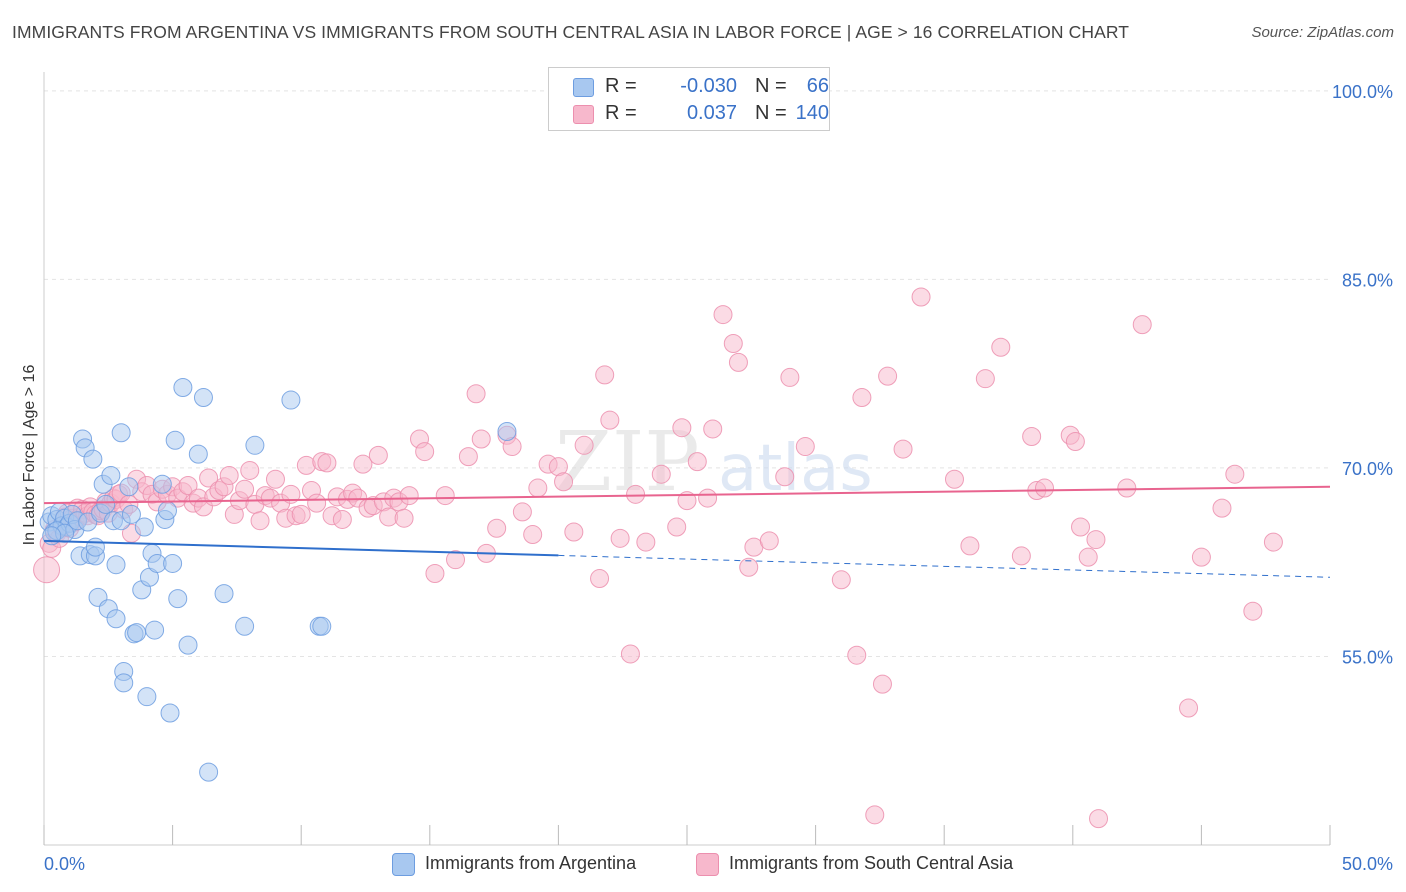 The image size is (1406, 892). What do you see at coordinates (583, 87) in the screenshot?
I see `argentina-swatch` at bounding box center [583, 87].